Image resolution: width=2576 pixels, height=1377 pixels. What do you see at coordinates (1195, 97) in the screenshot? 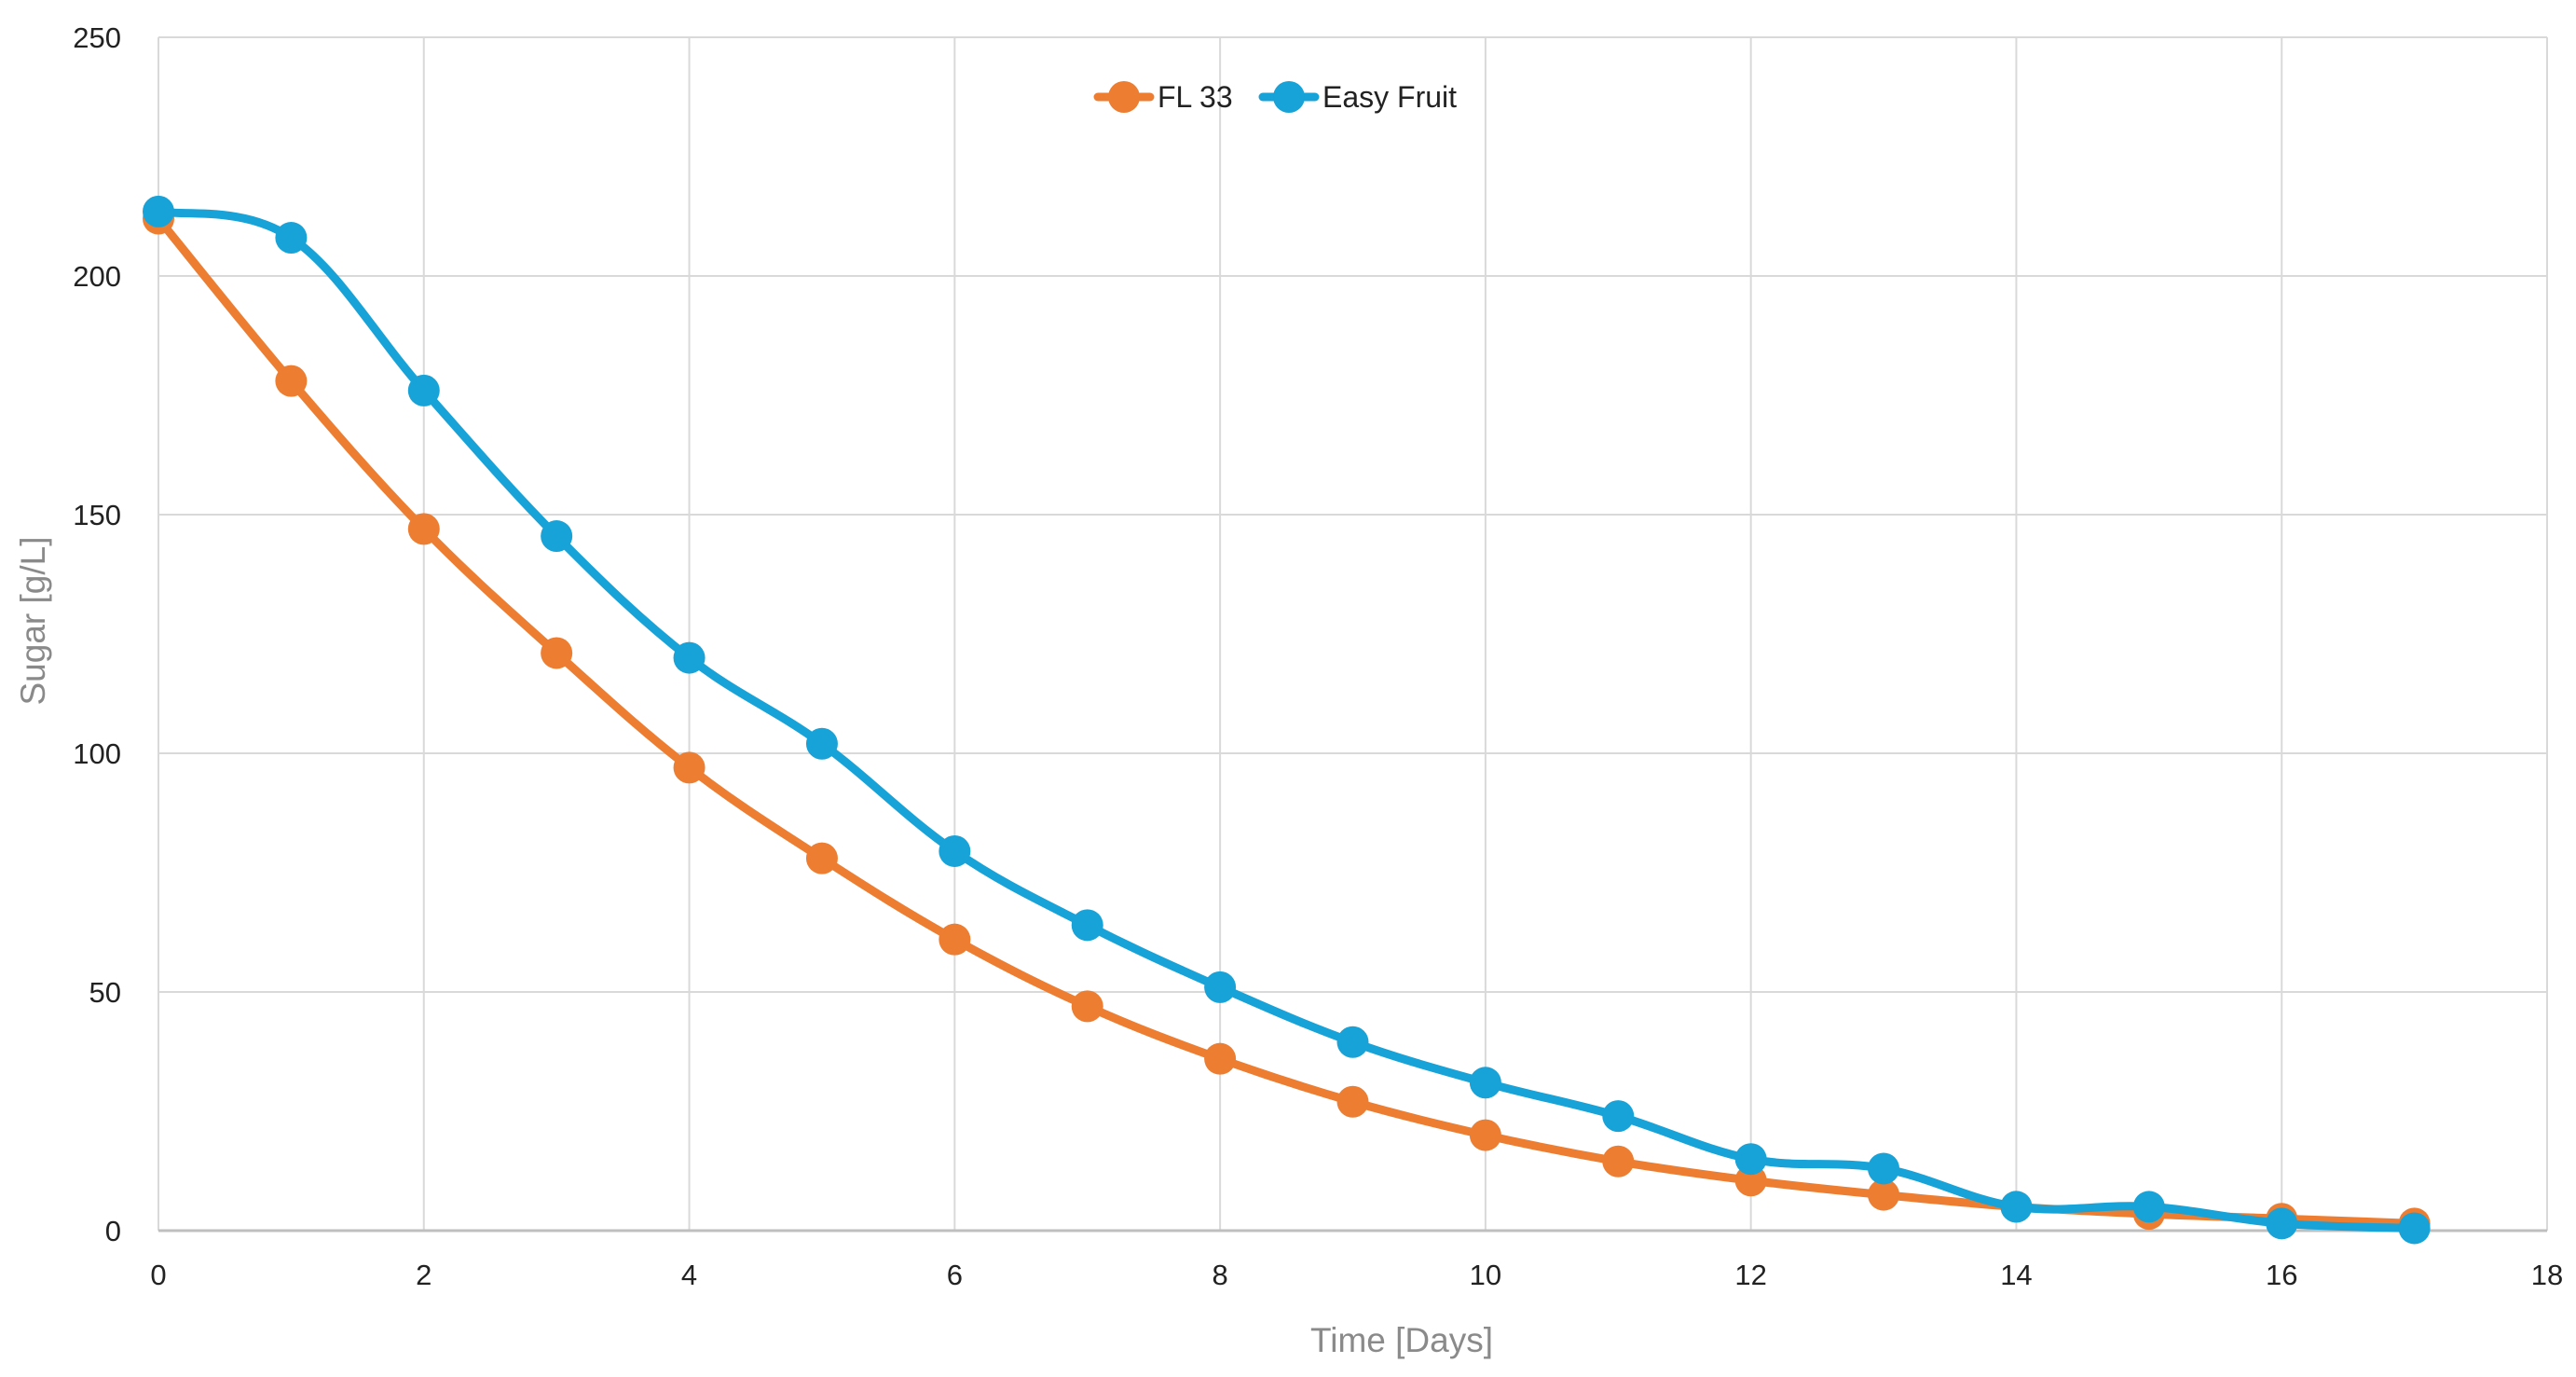
I see `legend-label: FL 33` at bounding box center [1195, 97].